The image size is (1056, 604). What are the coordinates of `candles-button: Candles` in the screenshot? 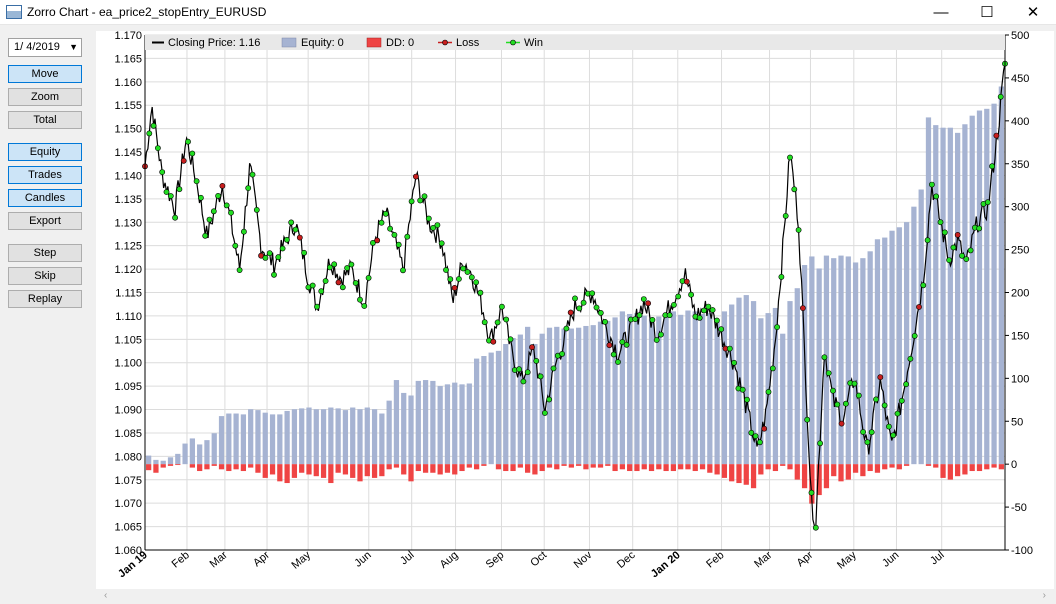 It's located at (45, 198).